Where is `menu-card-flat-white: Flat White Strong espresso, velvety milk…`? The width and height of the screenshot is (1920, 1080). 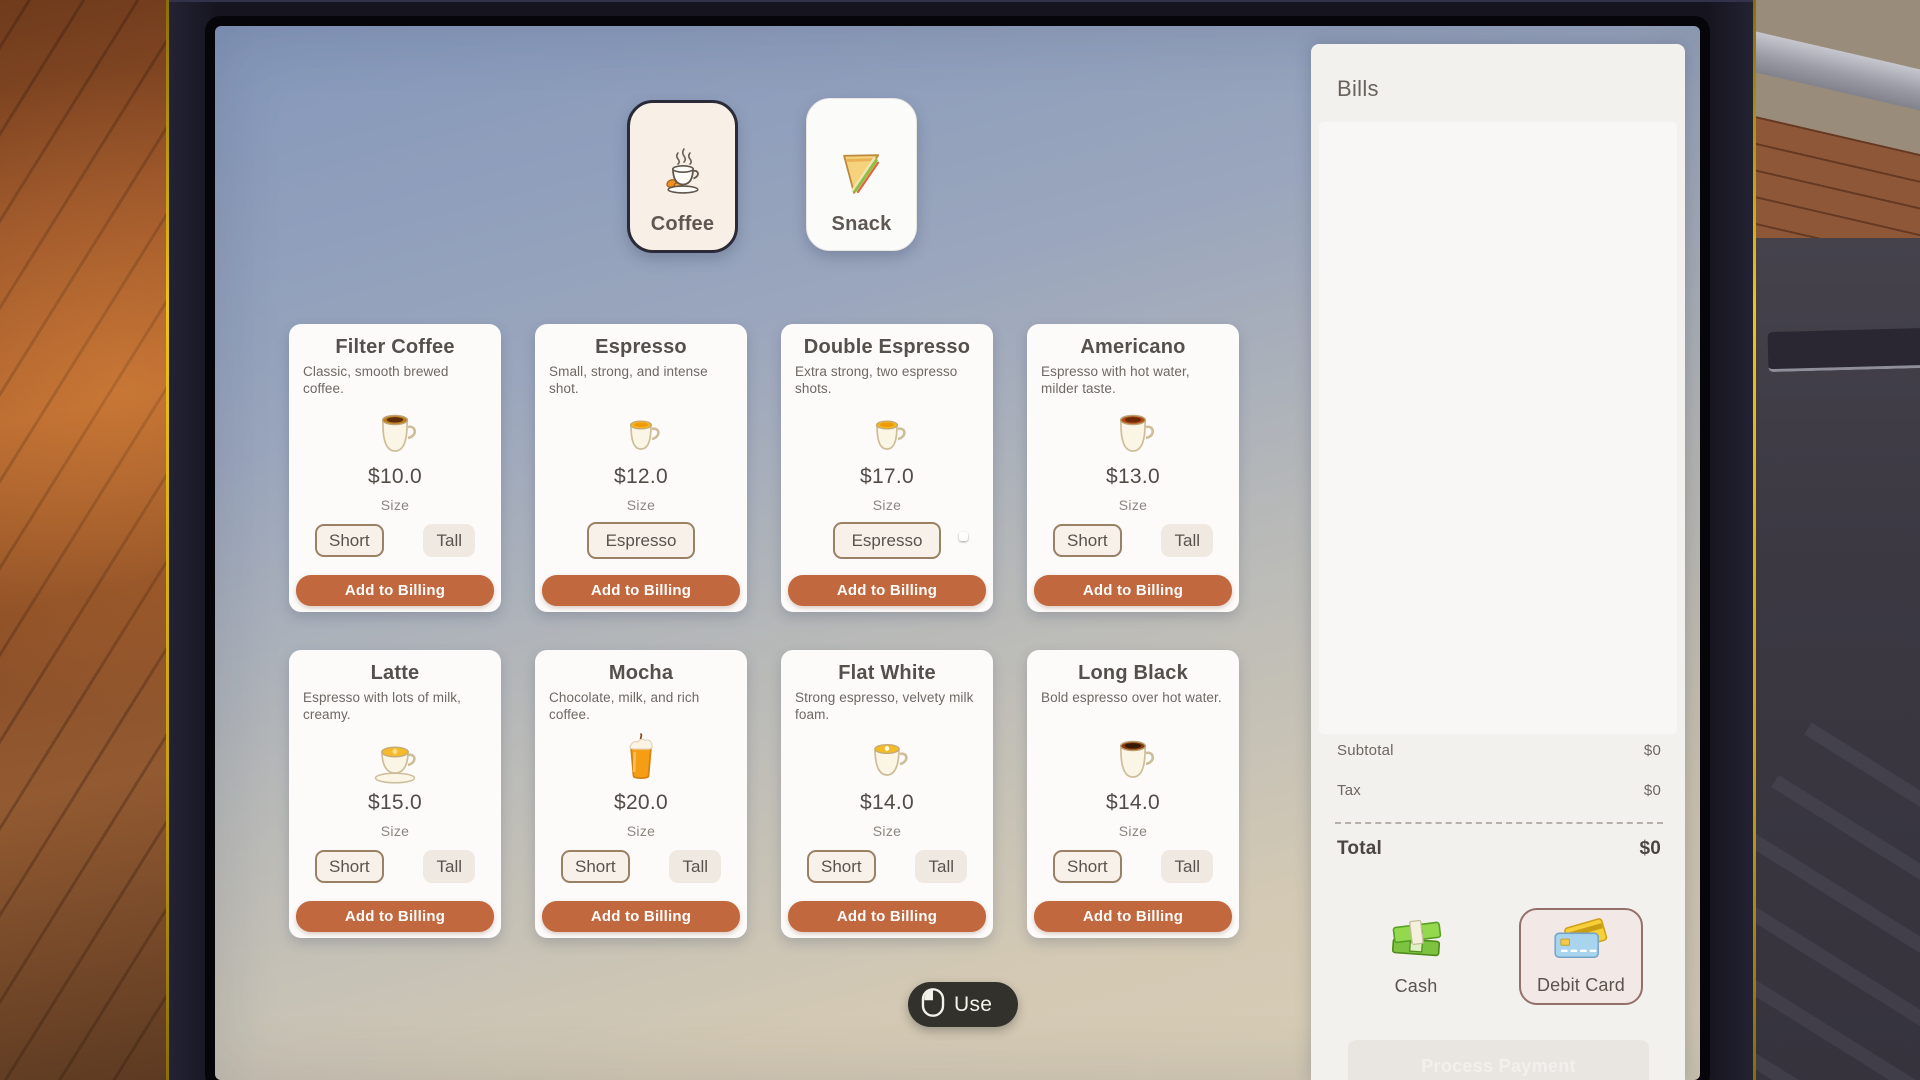
menu-card-flat-white: Flat White Strong espresso, velvety milk… is located at coordinates (887, 794).